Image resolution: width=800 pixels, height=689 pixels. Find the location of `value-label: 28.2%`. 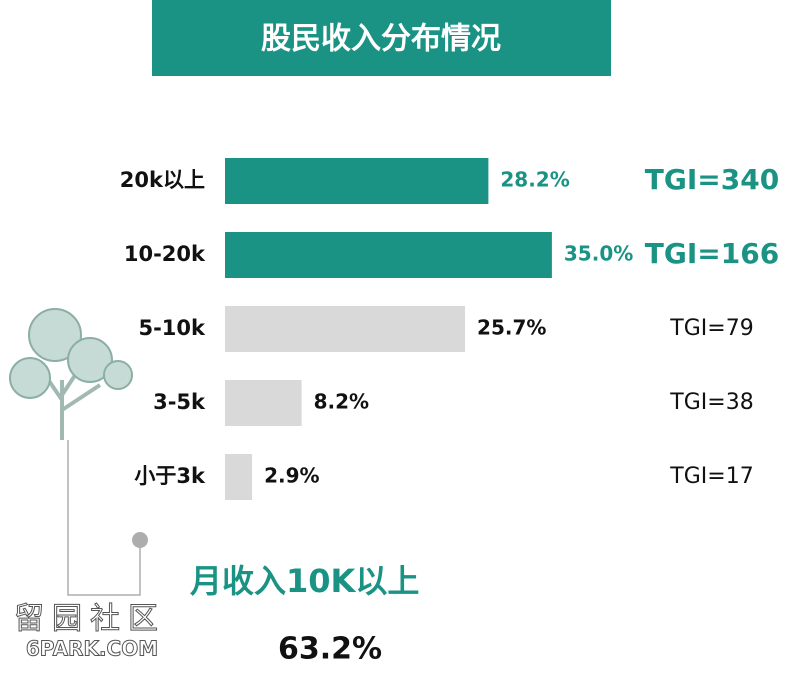

value-label: 28.2% is located at coordinates (534, 180).